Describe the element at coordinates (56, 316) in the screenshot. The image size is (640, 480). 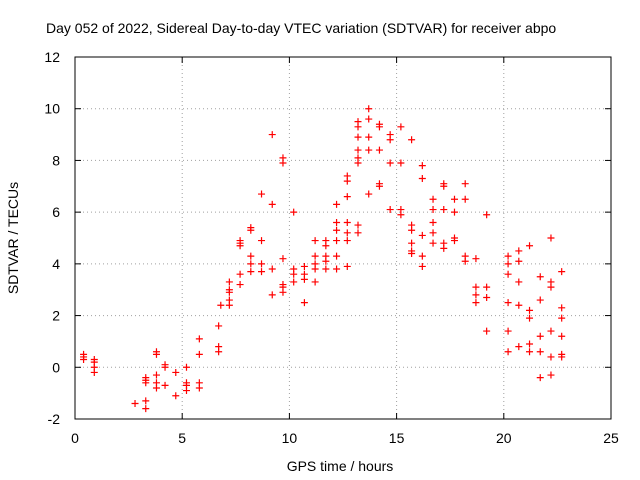
I see `y-tick-label: 2` at that location.